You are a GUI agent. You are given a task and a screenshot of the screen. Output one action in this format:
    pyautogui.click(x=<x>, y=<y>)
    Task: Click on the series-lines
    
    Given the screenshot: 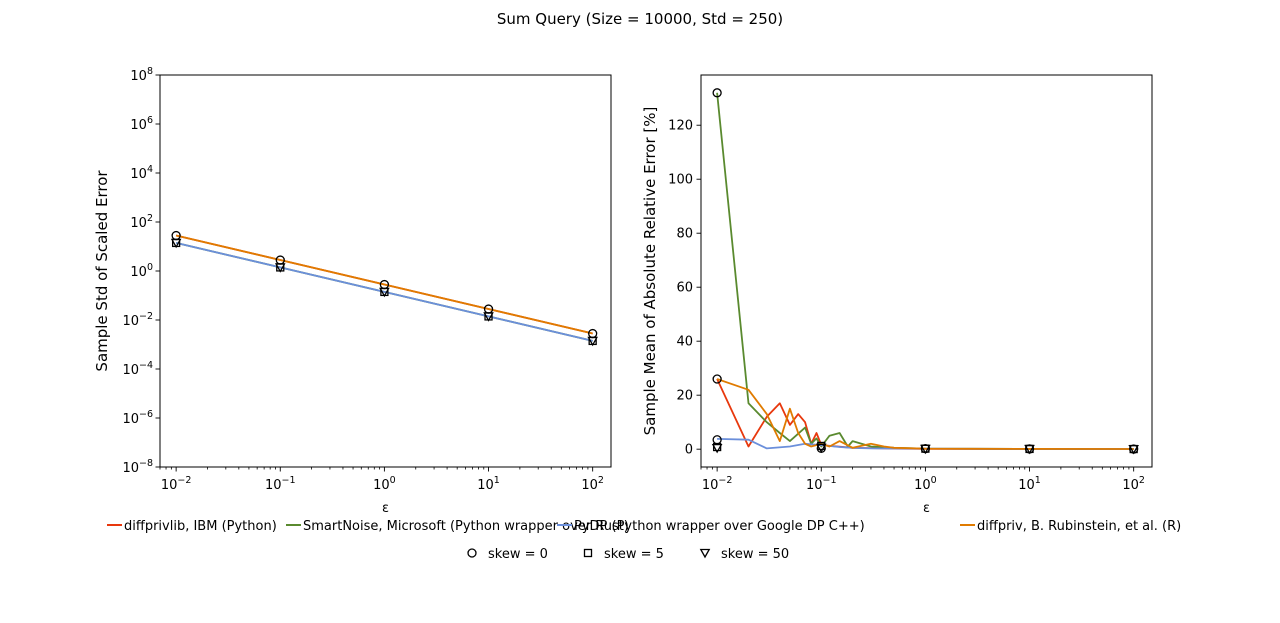 What is the action you would take?
    pyautogui.click(x=384, y=288)
    